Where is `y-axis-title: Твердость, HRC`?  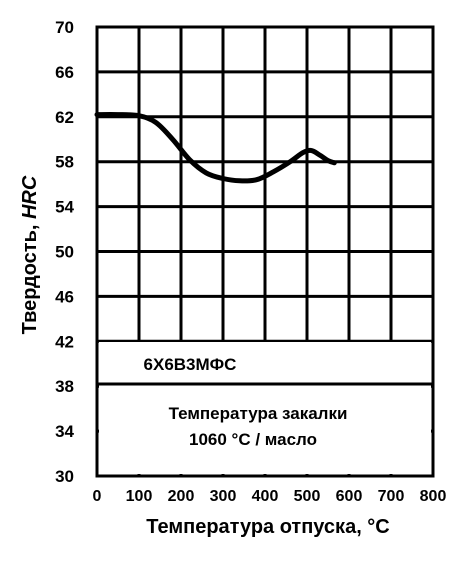
y-axis-title: Твердость, HRC is located at coordinates (30, 254).